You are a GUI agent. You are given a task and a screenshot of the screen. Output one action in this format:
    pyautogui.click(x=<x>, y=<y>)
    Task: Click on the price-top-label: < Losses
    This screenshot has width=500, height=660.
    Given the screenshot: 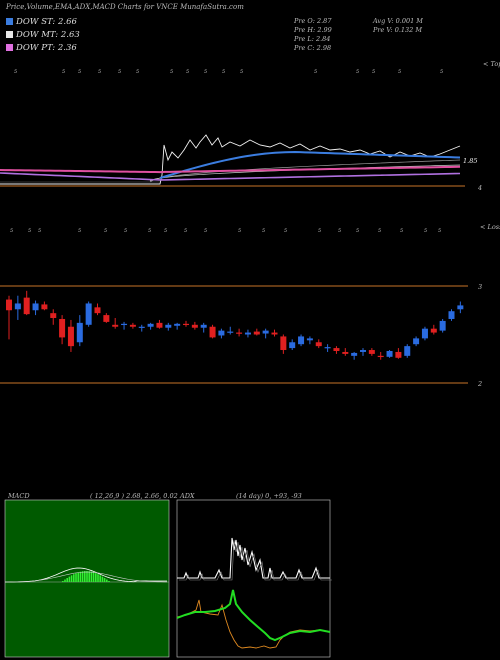 What is the action you would take?
    pyautogui.click(x=490, y=227)
    